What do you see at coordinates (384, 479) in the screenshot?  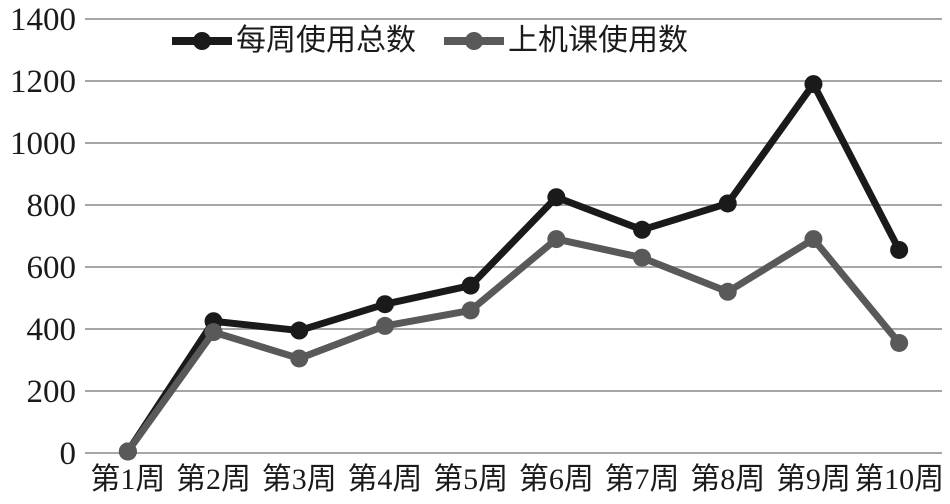 I see `x-axis-tick-label: 第4周` at bounding box center [384, 479].